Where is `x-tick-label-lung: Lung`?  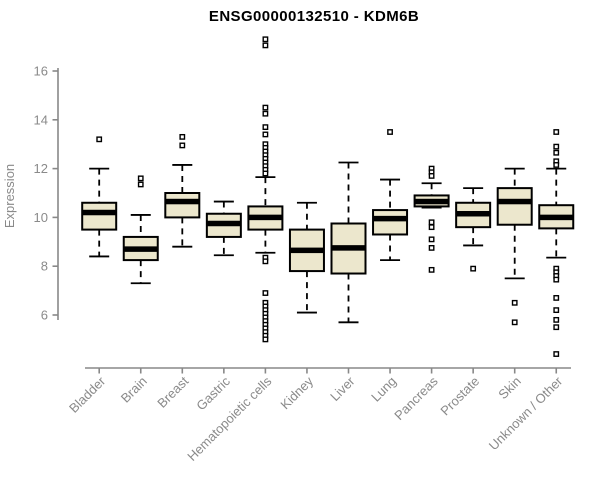 x-tick-label-lung: Lung is located at coordinates (383, 389).